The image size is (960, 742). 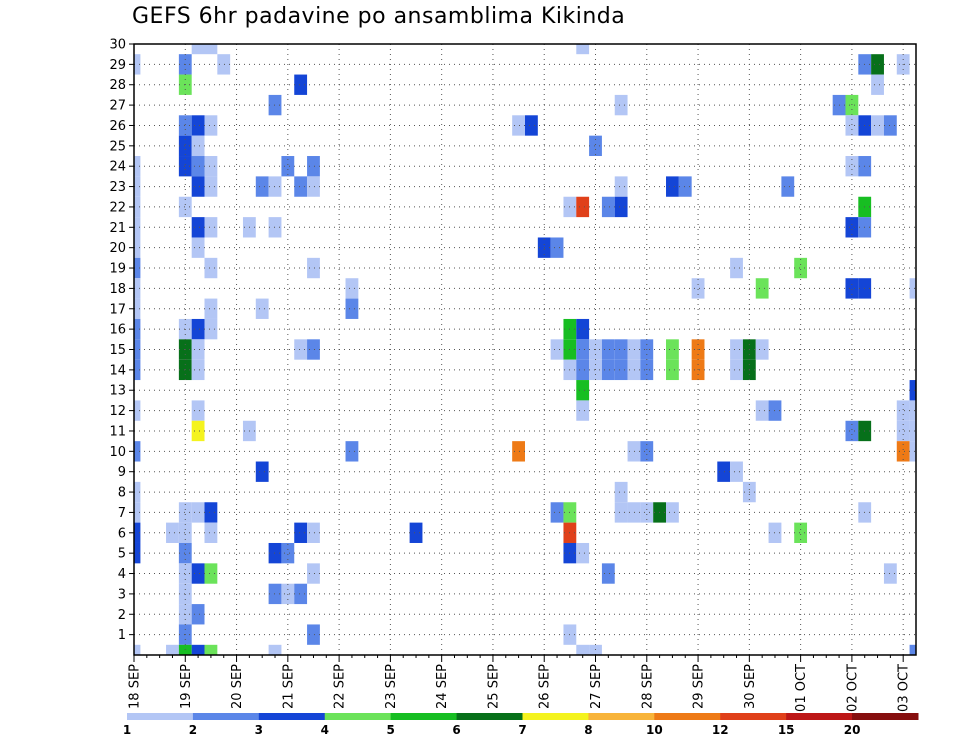 I want to click on y-tick-label: 24, so click(x=117, y=167).